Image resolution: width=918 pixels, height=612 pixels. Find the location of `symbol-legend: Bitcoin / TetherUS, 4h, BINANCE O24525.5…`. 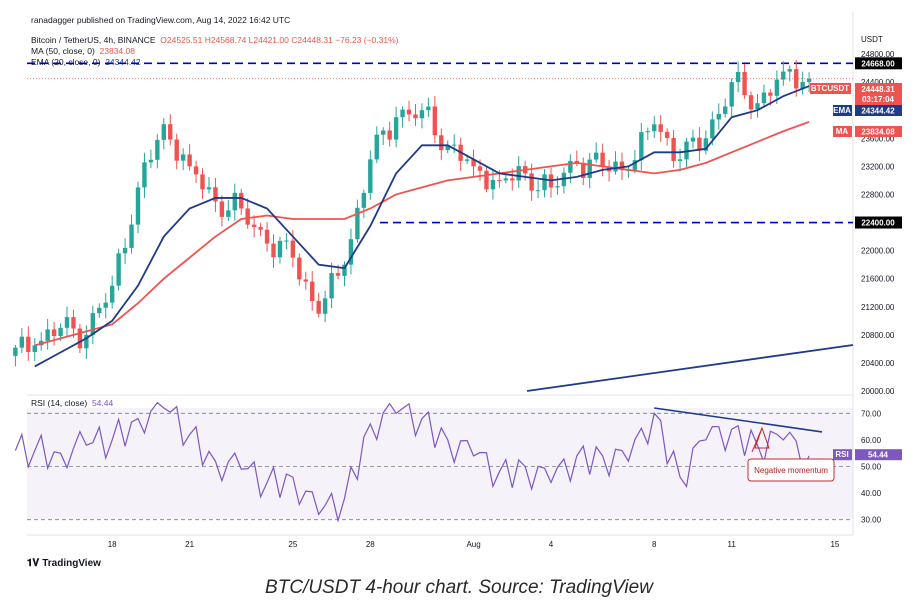

symbol-legend: Bitcoin / TetherUS, 4h, BINANCE O24525.5… is located at coordinates (215, 40).